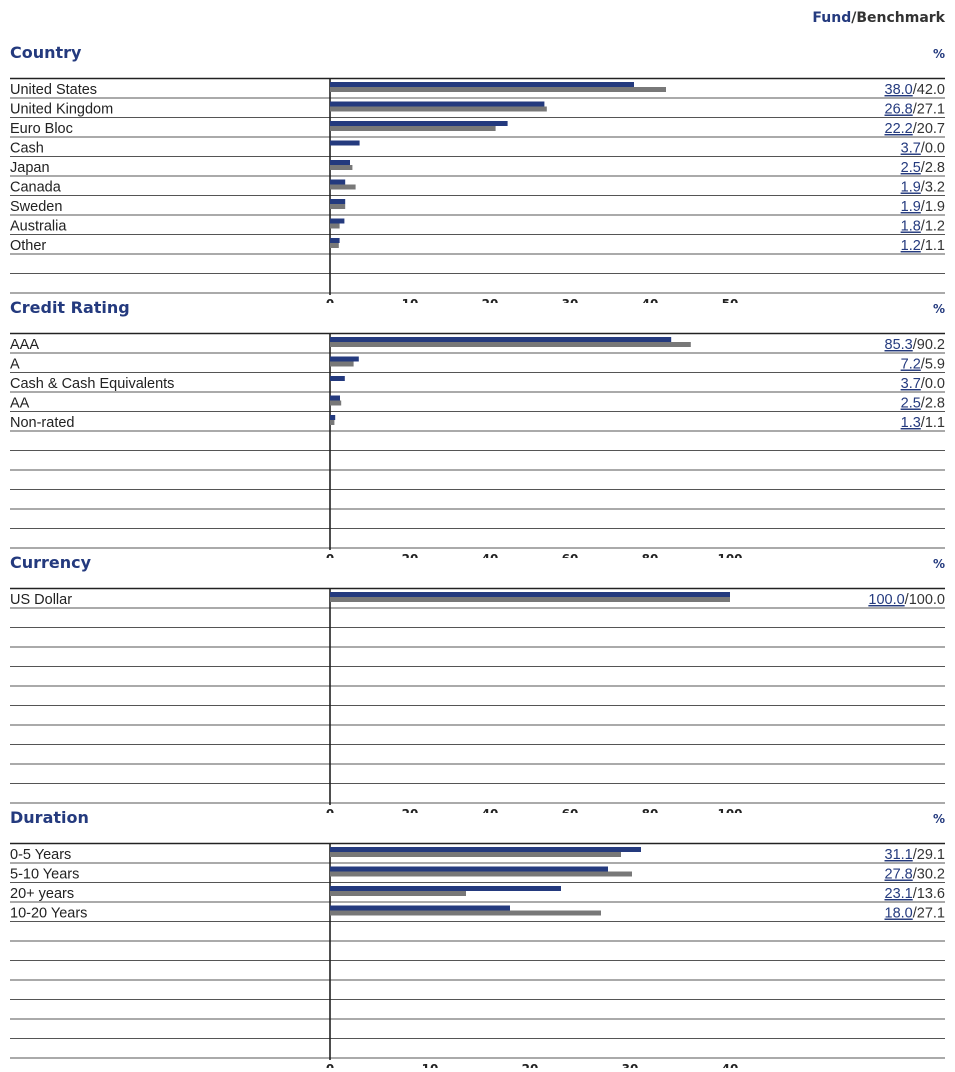  What do you see at coordinates (915, 129) in the screenshot?
I see `value-label: 22.2/20.7` at bounding box center [915, 129].